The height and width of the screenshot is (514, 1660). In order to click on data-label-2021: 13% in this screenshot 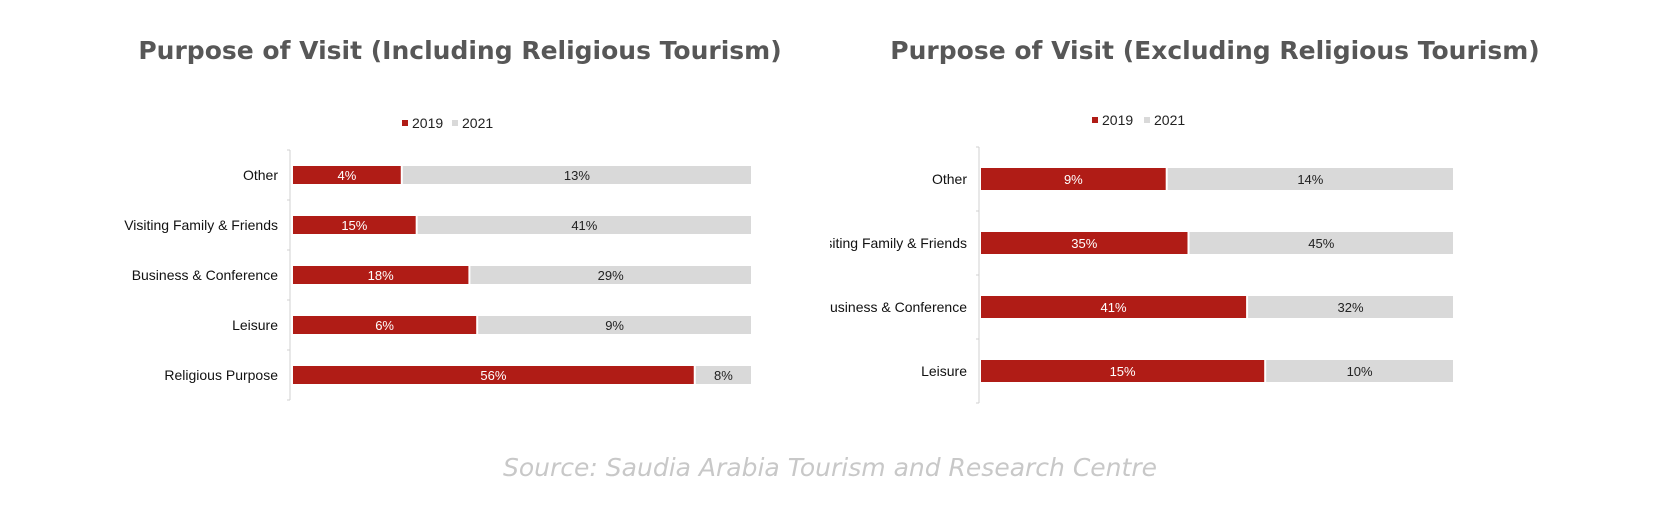, I will do `click(577, 175)`.